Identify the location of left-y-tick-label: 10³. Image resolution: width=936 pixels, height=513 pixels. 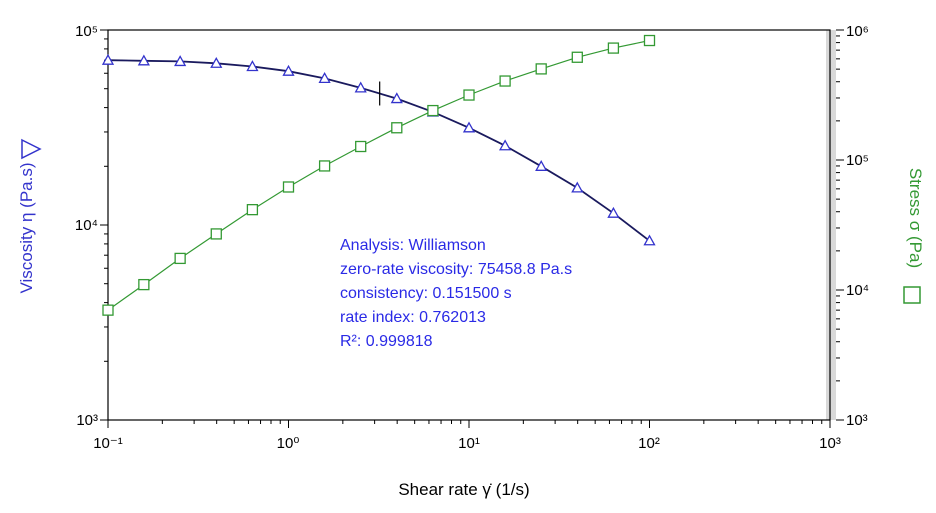
(87, 420).